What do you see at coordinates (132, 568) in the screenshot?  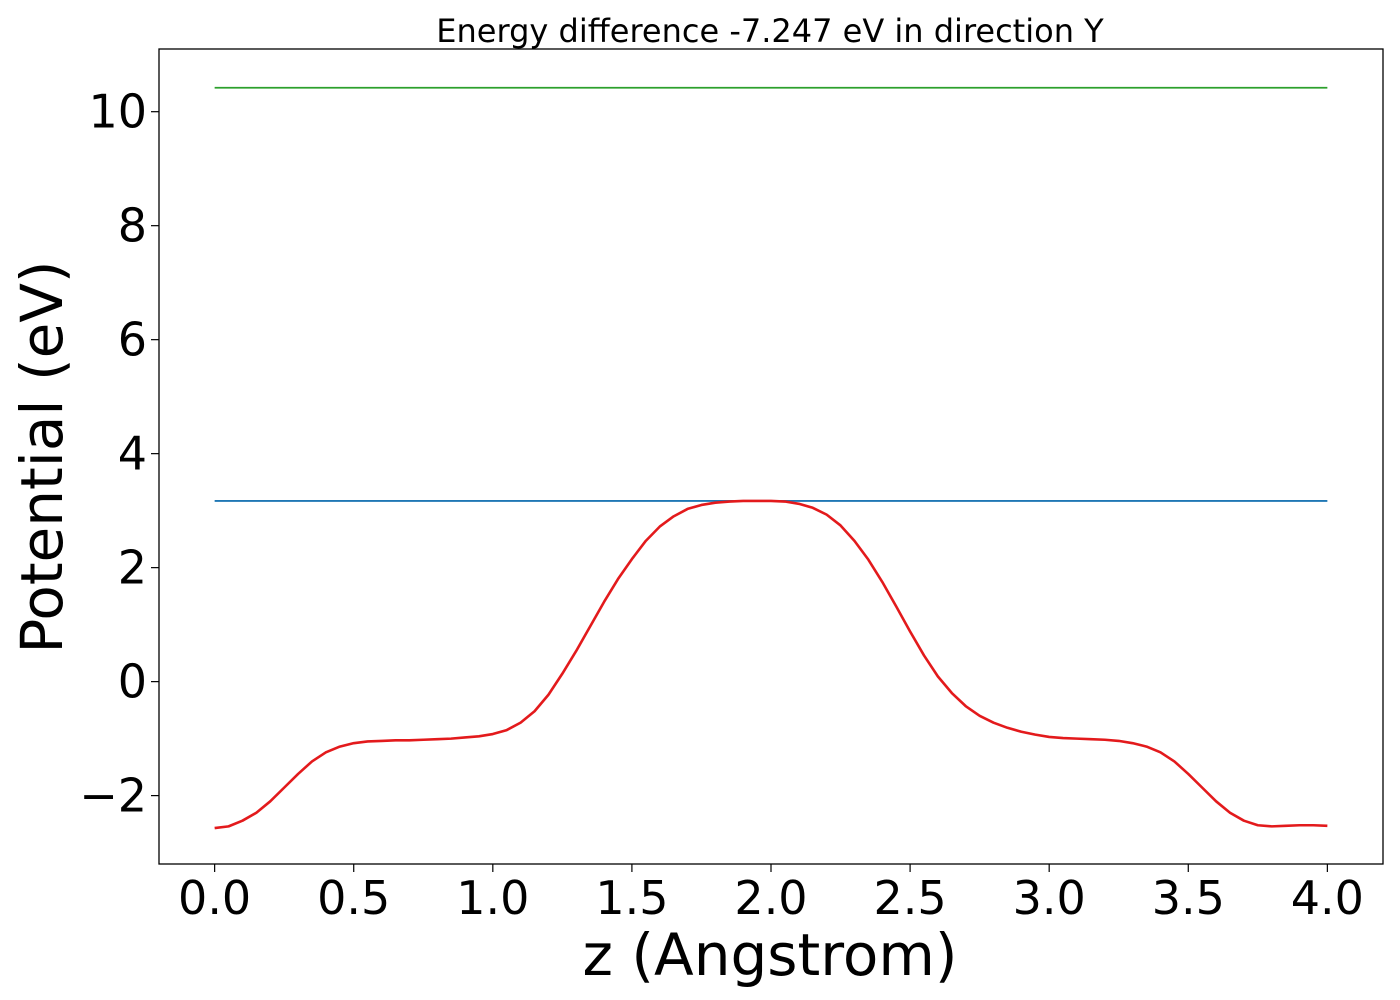 I see `y-tick-label: 2` at bounding box center [132, 568].